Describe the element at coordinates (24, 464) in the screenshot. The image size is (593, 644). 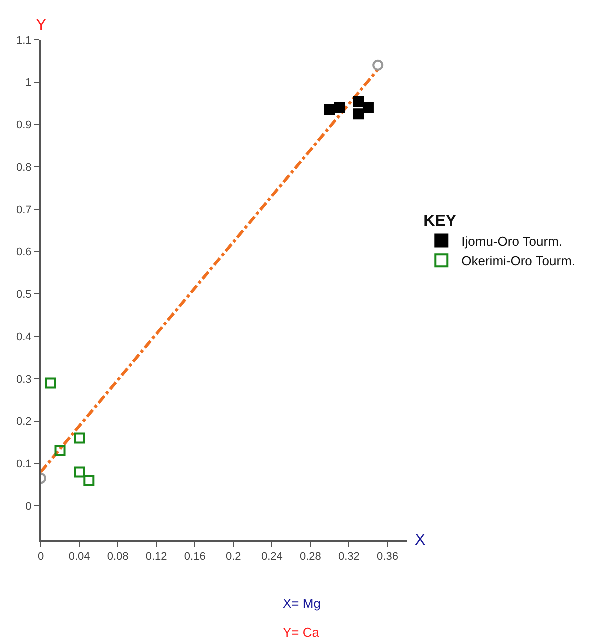
I see `y-tick-label: 0.1` at that location.